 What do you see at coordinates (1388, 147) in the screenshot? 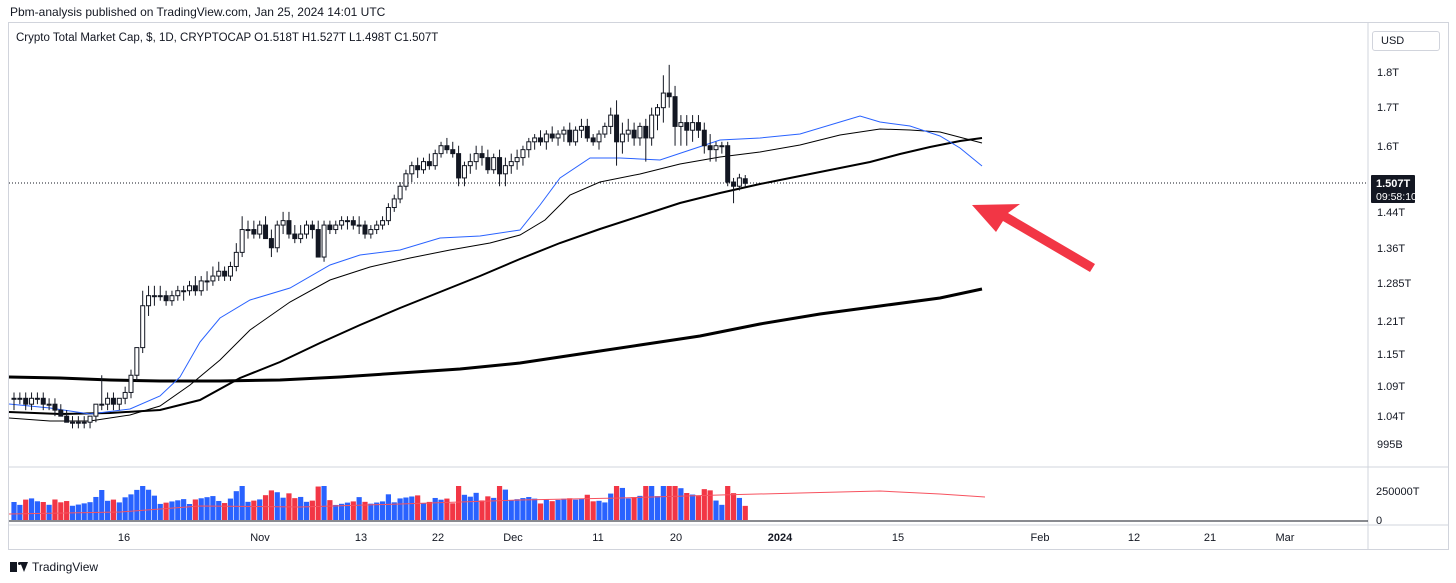
I see `y-tick-label: 1.6T` at bounding box center [1388, 147].